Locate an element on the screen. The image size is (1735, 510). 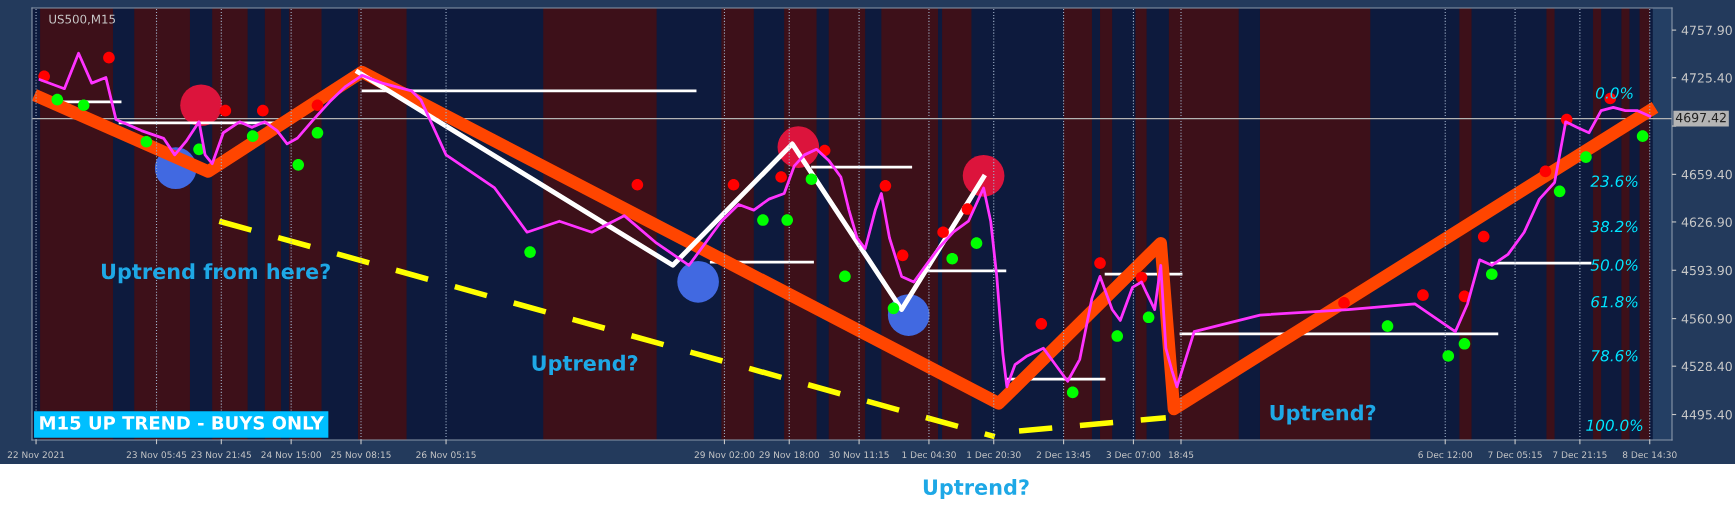
x-tick-label: 7 Dec 21:15 is located at coordinates (1580, 455).